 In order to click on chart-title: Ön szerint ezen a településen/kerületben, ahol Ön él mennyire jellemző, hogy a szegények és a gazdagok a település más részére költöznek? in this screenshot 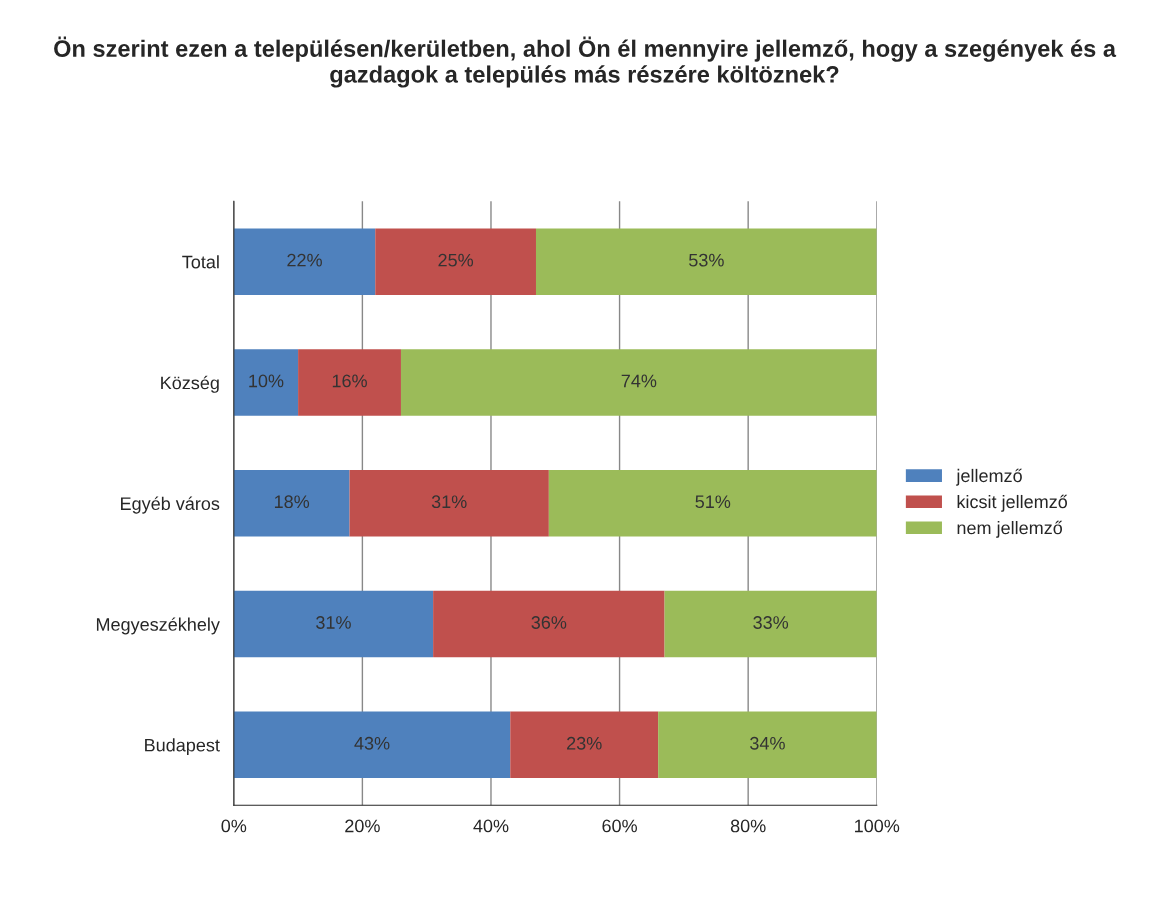, I will do `click(585, 62)`.